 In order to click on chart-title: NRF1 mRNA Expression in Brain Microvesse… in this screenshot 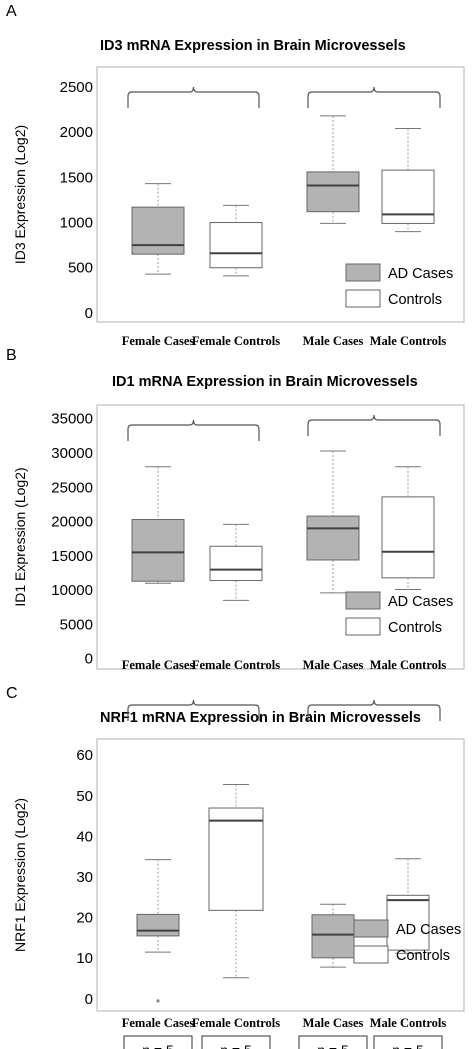, I will do `click(260, 718)`.